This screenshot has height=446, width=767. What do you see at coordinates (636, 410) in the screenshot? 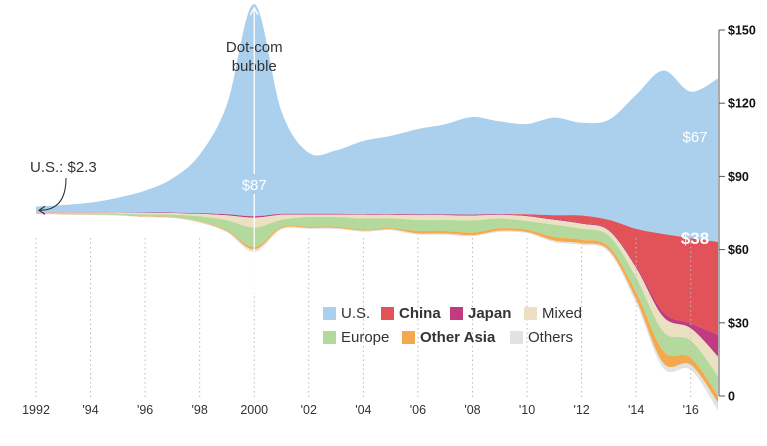
I see `x-tick-label: '14` at bounding box center [636, 410].